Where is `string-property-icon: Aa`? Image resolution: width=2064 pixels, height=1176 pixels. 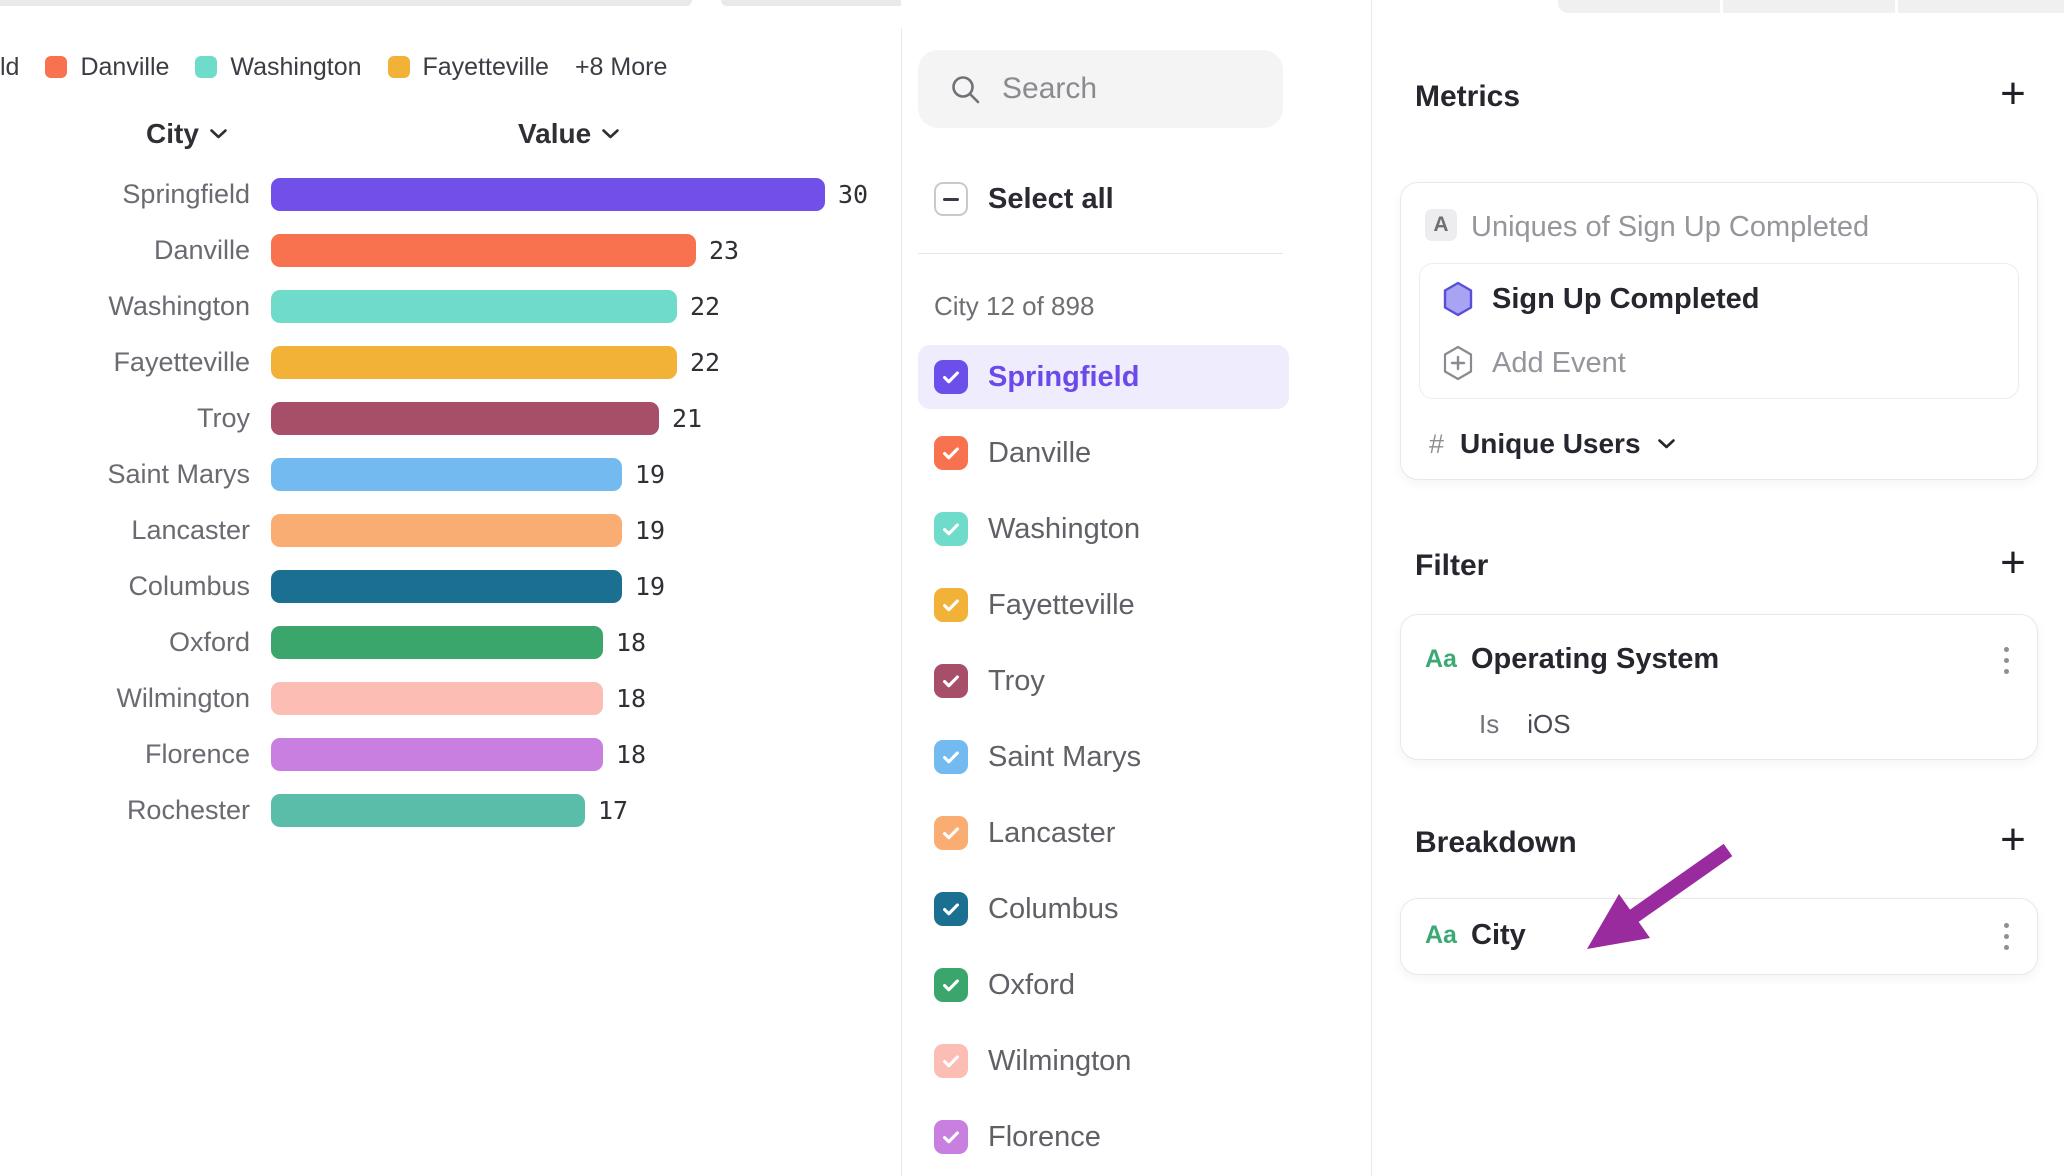
string-property-icon: Aa is located at coordinates (1441, 935).